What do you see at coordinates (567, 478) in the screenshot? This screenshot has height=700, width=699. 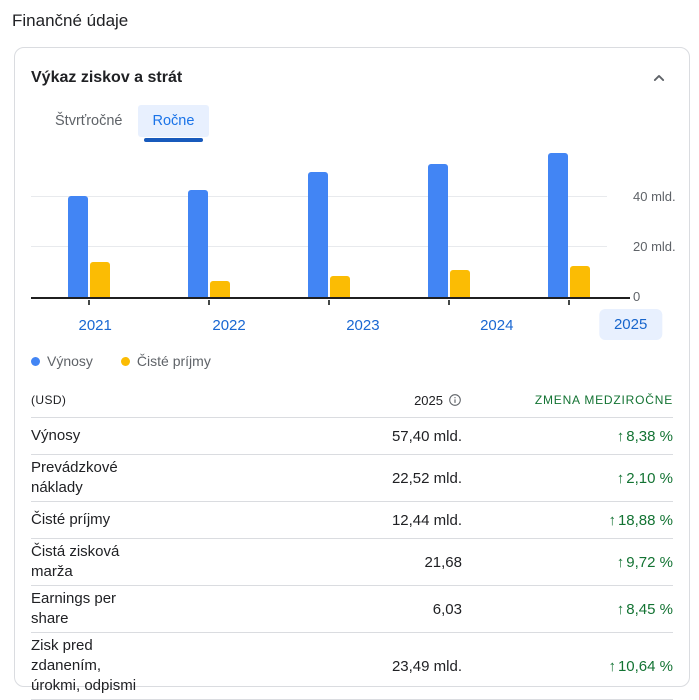 I see `row-change: ↑ 2,10 %` at bounding box center [567, 478].